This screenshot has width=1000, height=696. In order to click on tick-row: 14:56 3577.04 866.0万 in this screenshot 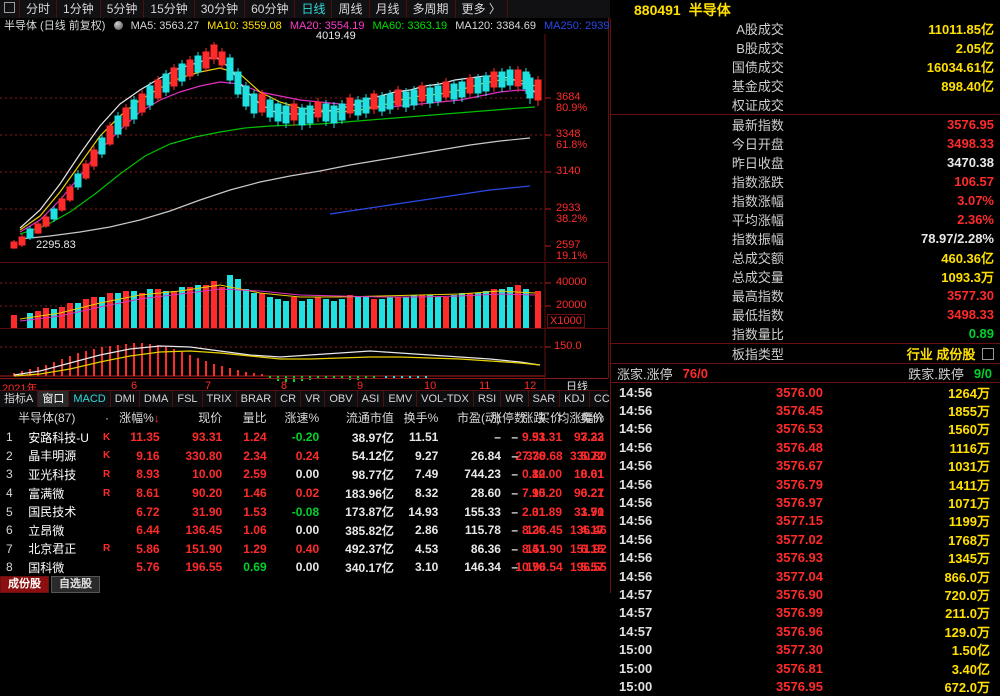, I will do `click(805, 576)`.